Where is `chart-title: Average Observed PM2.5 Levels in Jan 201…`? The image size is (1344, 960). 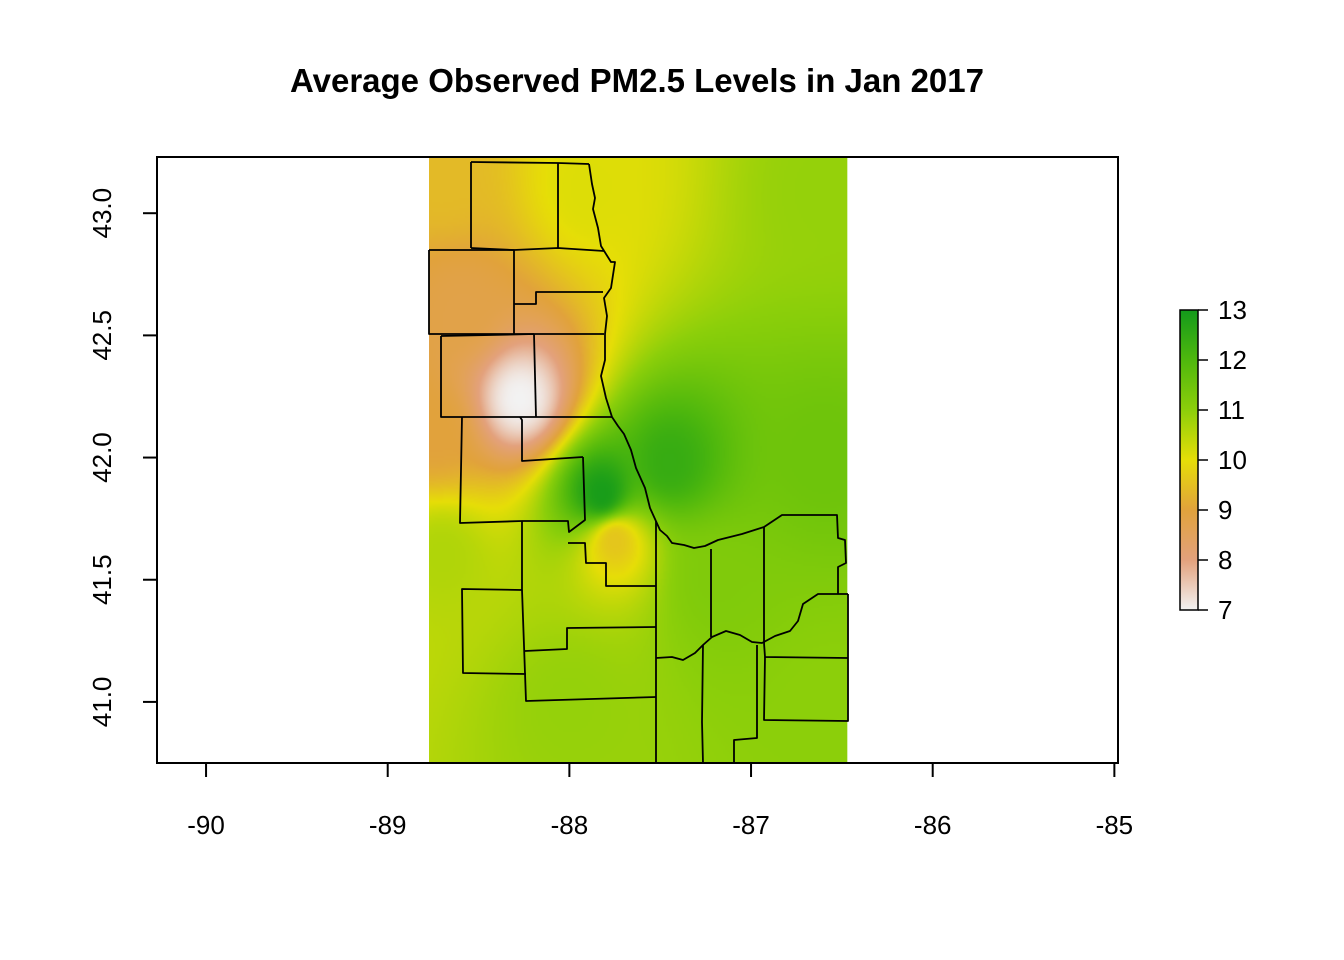
chart-title: Average Observed PM2.5 Levels in Jan 201… is located at coordinates (637, 80).